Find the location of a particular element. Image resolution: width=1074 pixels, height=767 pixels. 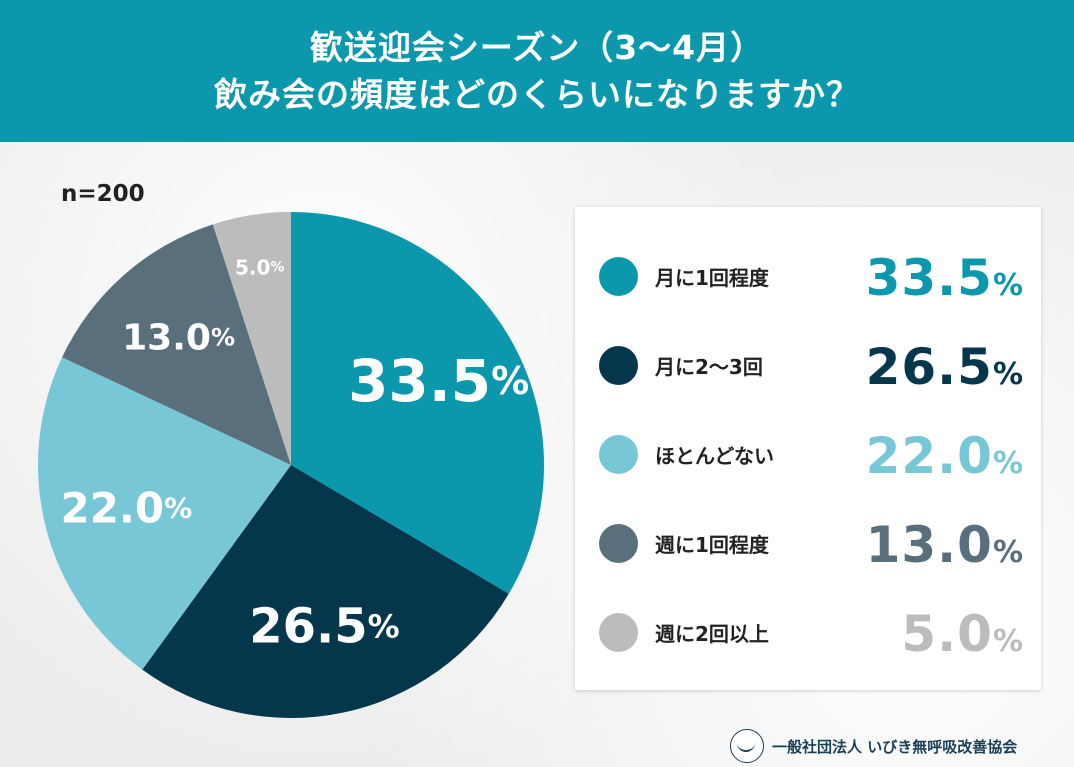

legend-value: 5.0% is located at coordinates (962, 634).